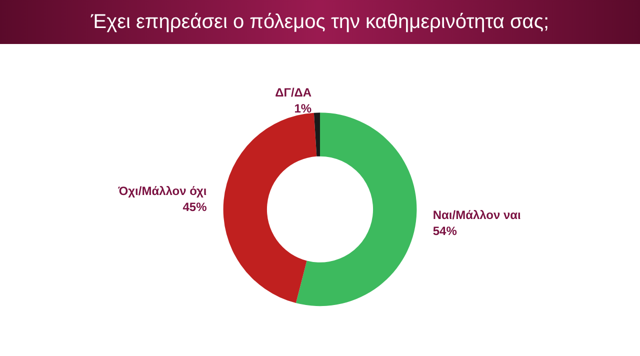 The width and height of the screenshot is (640, 356). Describe the element at coordinates (445, 231) in the screenshot. I see `data-label: 54%` at that location.